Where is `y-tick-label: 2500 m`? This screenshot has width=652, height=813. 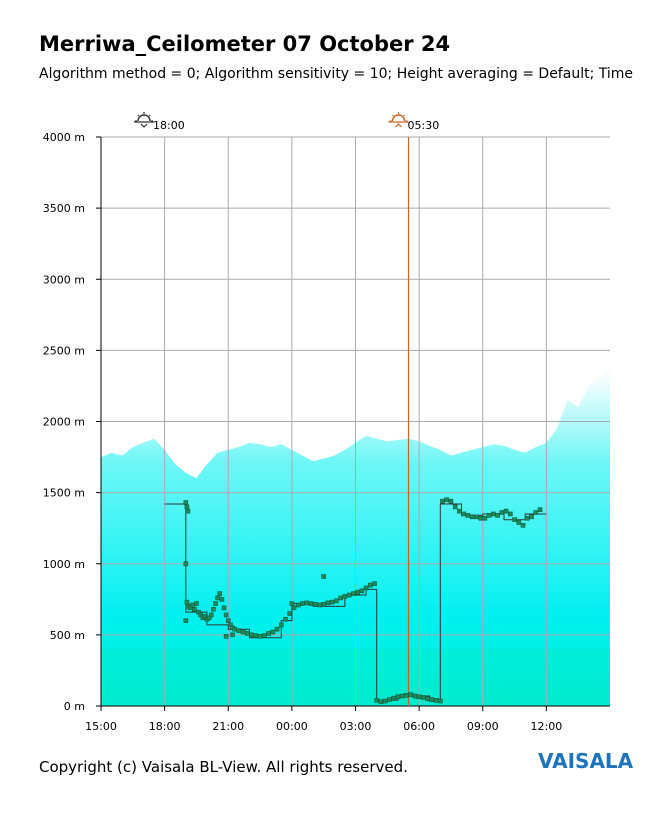 y-tick-label: 2500 m is located at coordinates (64, 350).